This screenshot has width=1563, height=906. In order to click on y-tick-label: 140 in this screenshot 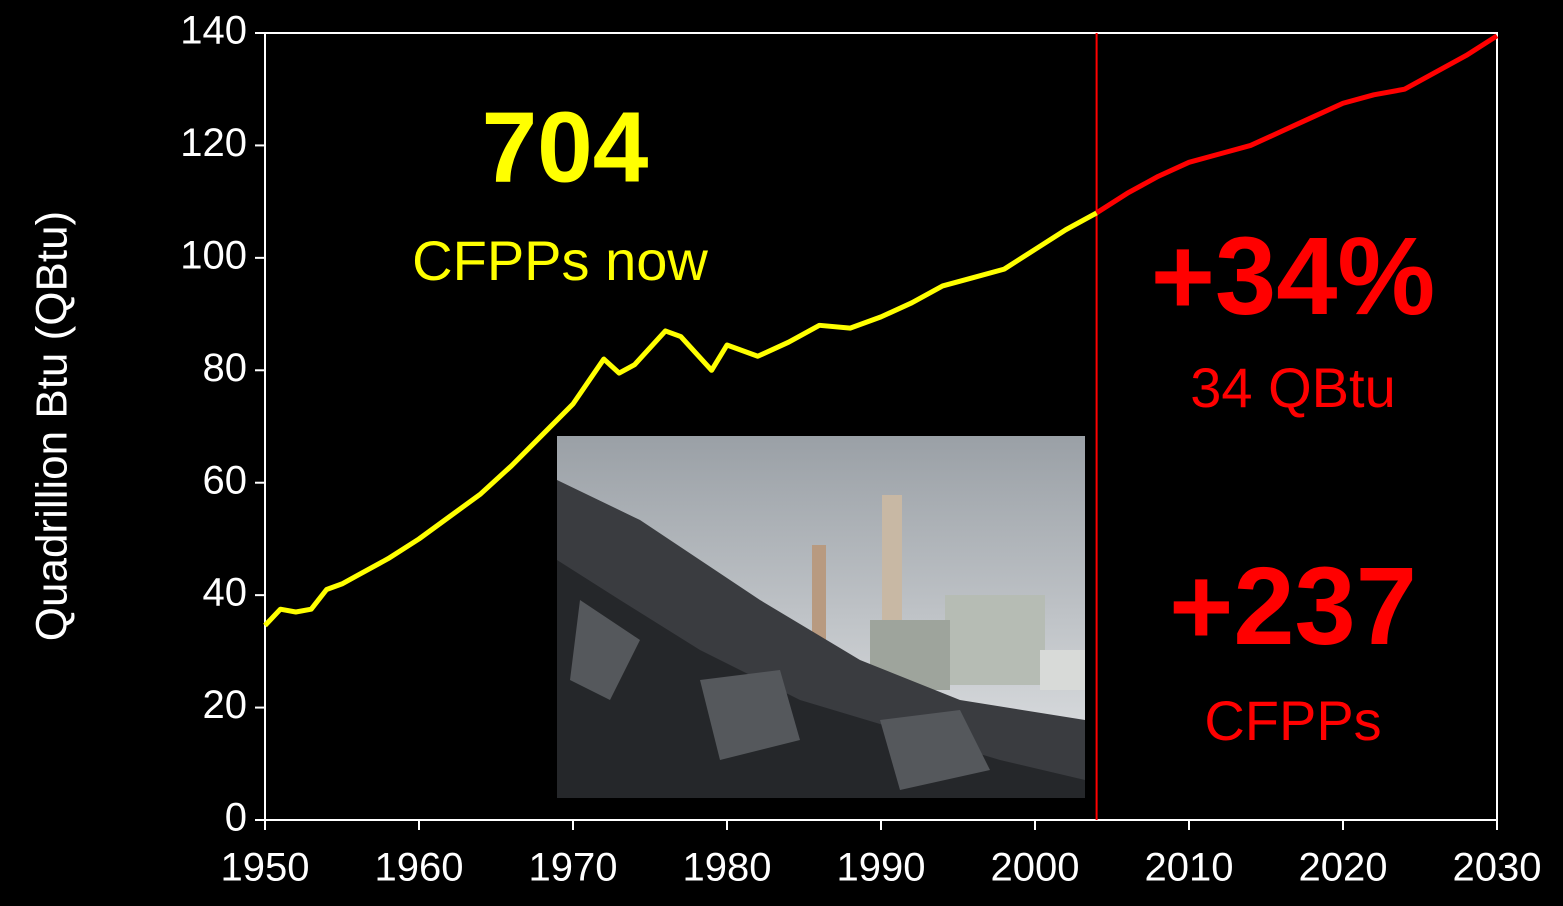, I will do `click(213, 31)`.